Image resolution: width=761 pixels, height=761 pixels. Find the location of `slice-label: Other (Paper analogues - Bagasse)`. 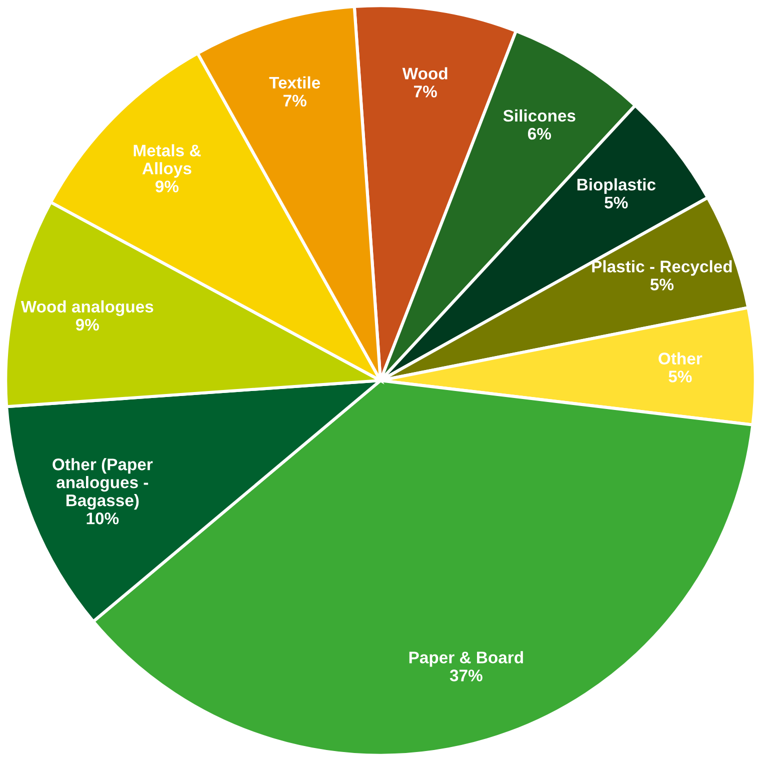

slice-label: Other (Paper analogues - Bagasse) is located at coordinates (102, 484).